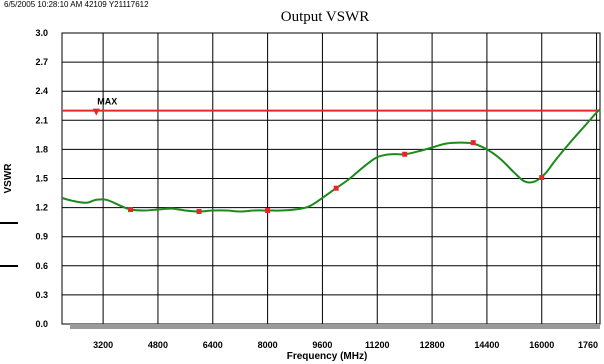 This screenshot has height=364, width=604. Describe the element at coordinates (158, 345) in the screenshot. I see `x-tick-label: 4800` at that location.